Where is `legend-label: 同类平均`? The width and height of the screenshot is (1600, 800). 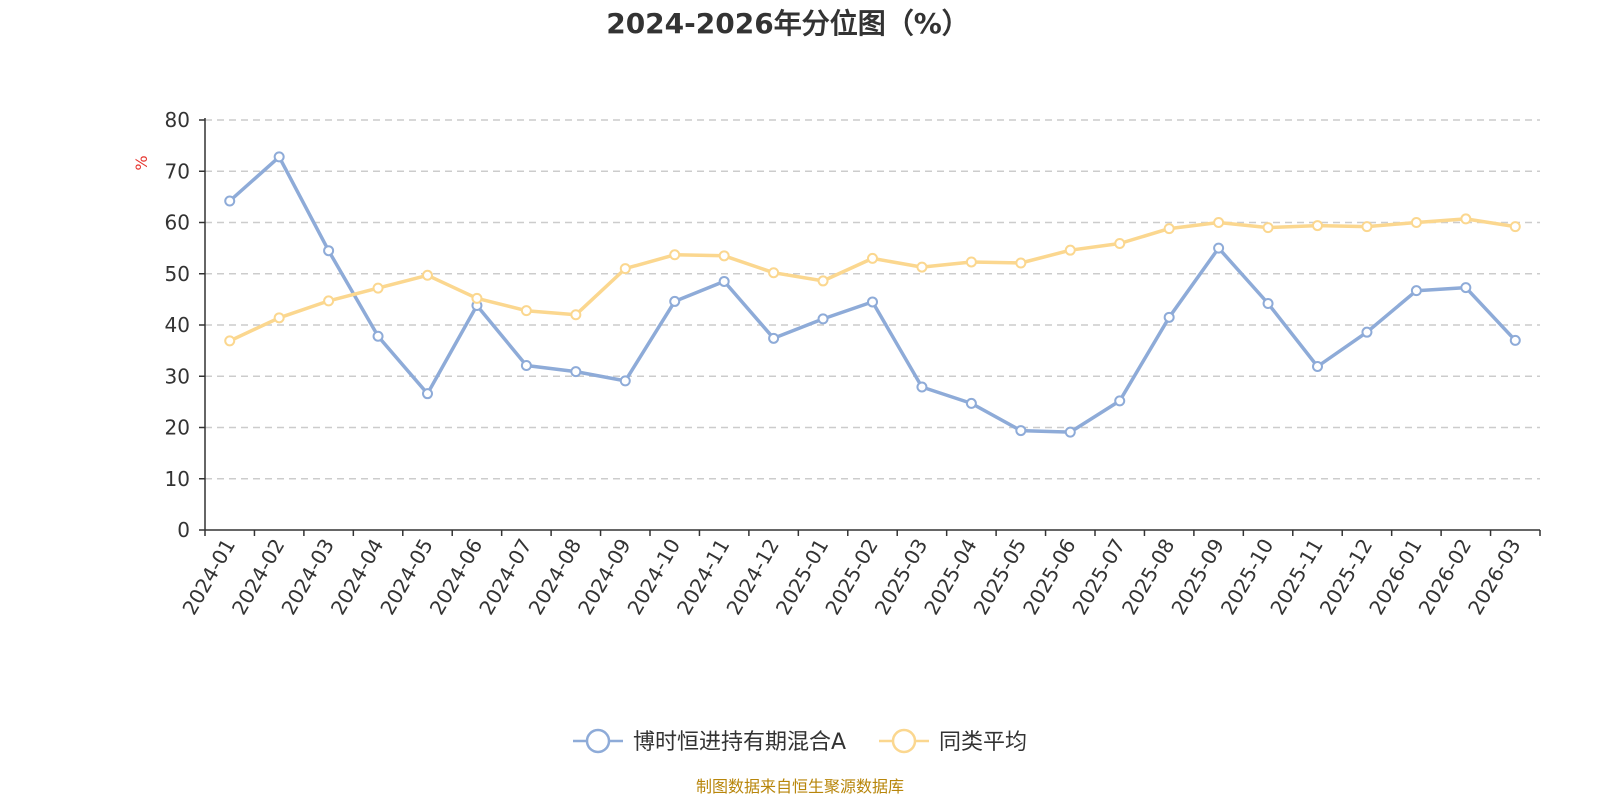
legend-label: 同类平均 is located at coordinates (983, 742).